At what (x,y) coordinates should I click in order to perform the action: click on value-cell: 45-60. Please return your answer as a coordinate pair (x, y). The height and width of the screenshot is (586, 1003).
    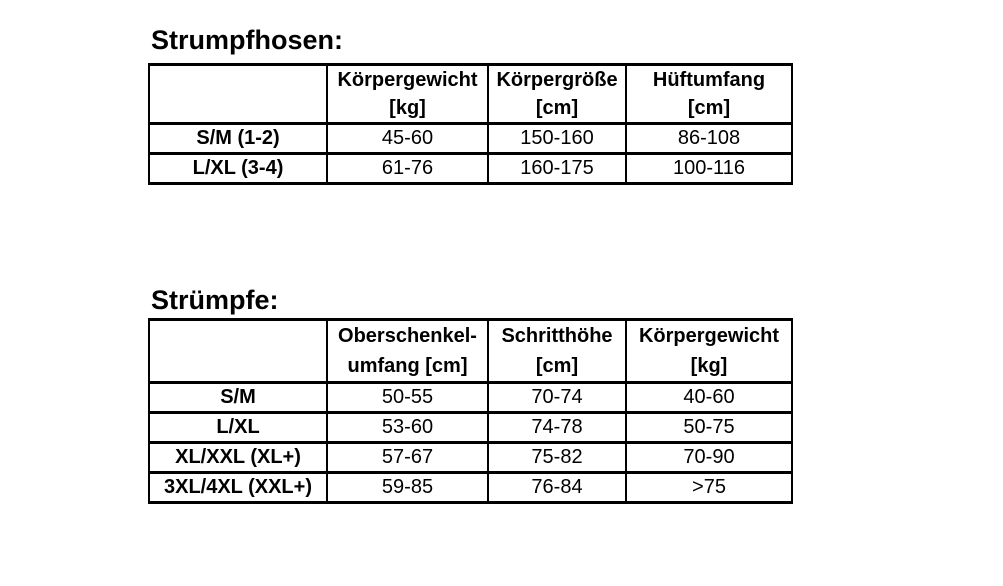
    Looking at the image, I should click on (407, 138).